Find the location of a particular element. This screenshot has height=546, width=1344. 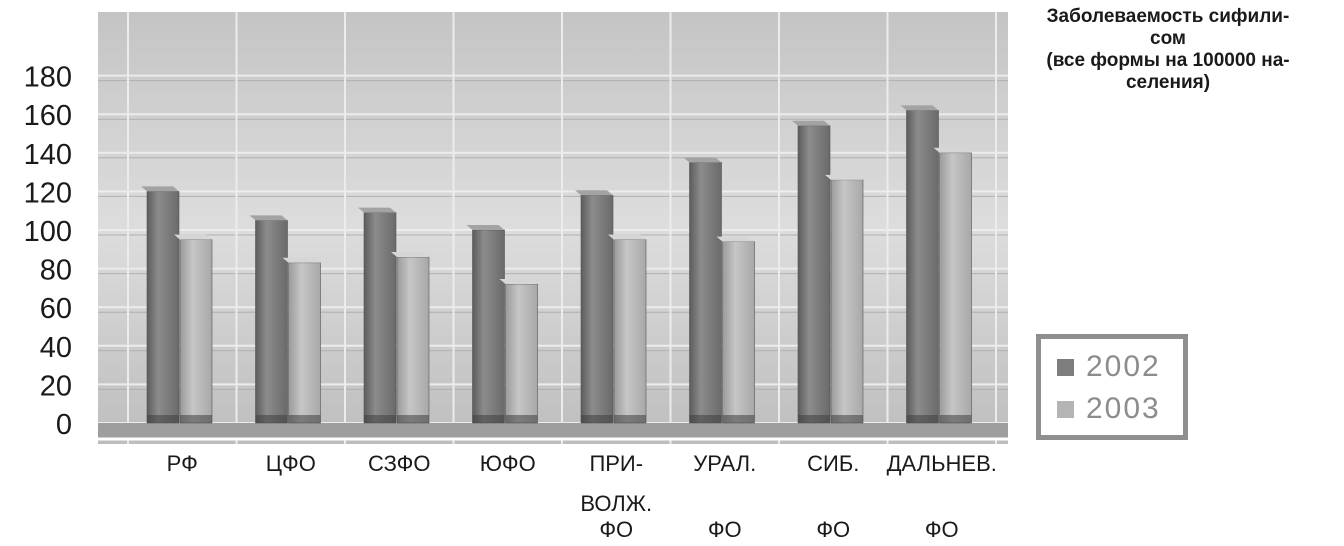

x-tick-label: ЮФО is located at coordinates (508, 463).